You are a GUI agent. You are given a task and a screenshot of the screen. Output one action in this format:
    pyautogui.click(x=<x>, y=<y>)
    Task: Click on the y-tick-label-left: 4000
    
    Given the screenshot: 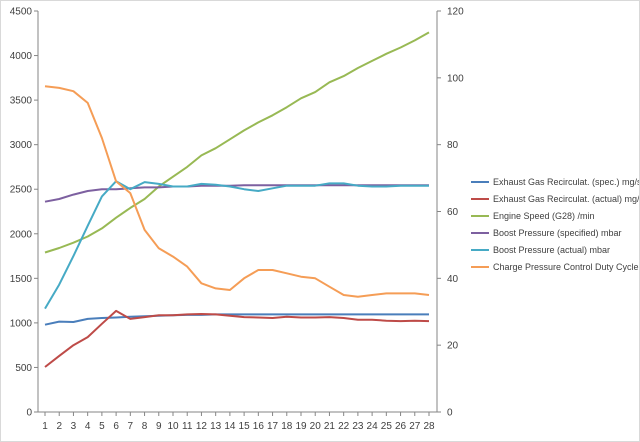 What is the action you would take?
    pyautogui.click(x=21, y=56)
    